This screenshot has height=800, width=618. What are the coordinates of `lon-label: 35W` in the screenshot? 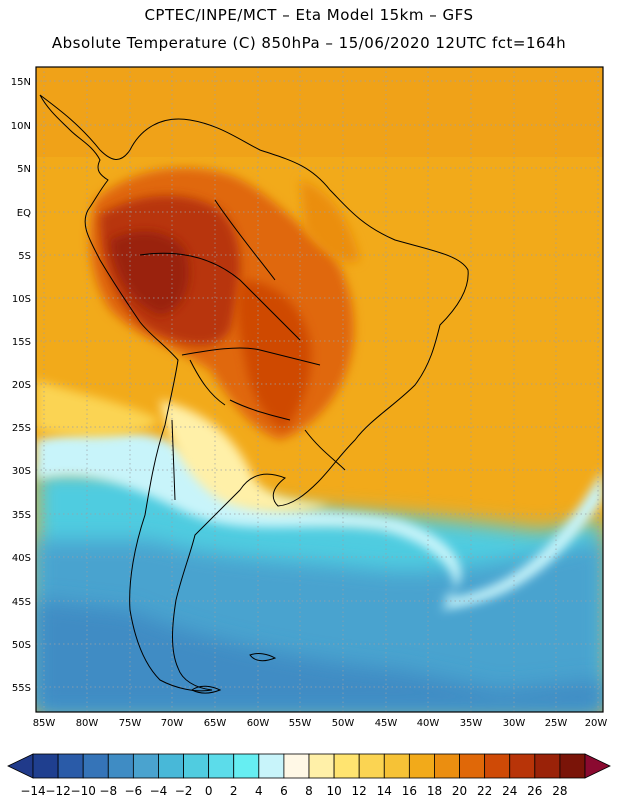 It's located at (471, 723).